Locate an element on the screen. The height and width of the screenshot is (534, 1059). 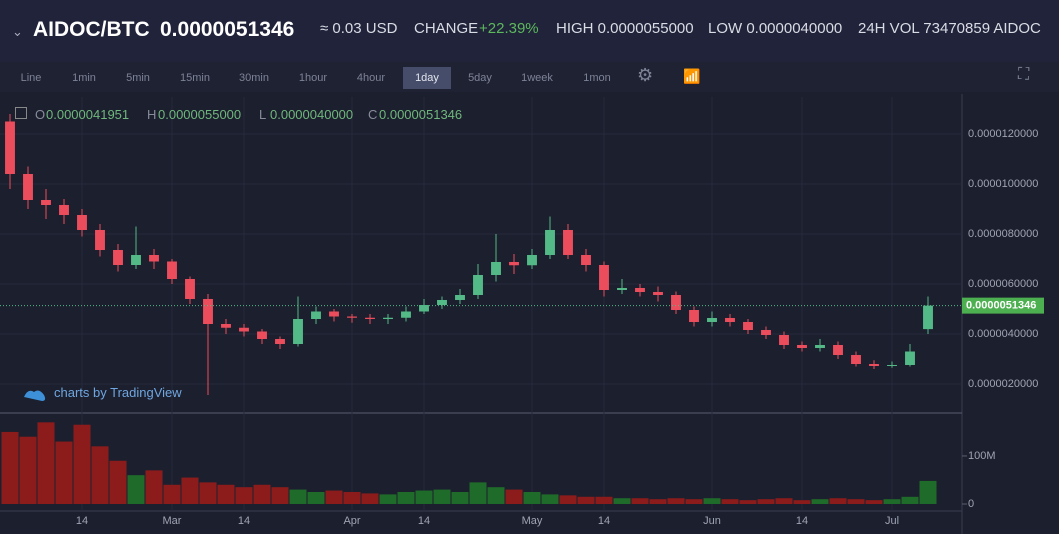
legend-expand is located at coordinates (21, 113).